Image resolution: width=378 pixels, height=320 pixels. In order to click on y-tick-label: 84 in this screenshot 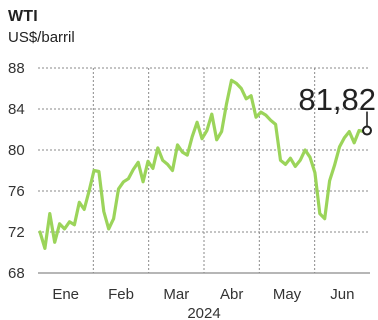, I will do `click(16, 109)`.